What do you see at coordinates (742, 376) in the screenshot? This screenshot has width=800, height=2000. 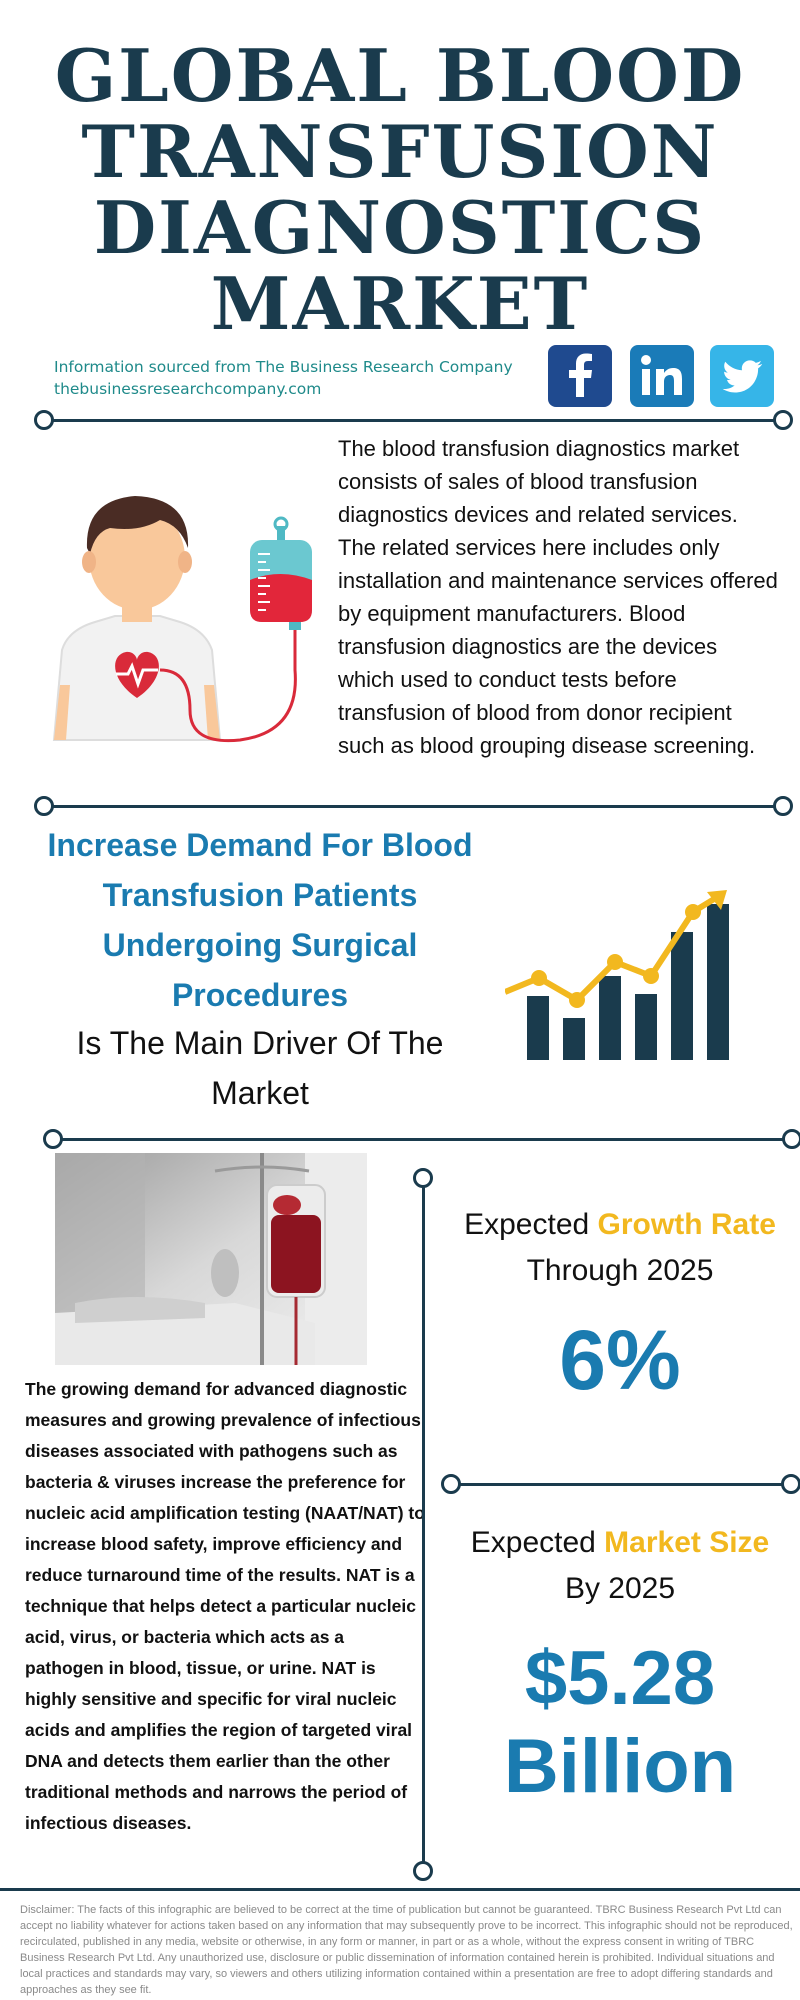 I see `twitter-icon` at bounding box center [742, 376].